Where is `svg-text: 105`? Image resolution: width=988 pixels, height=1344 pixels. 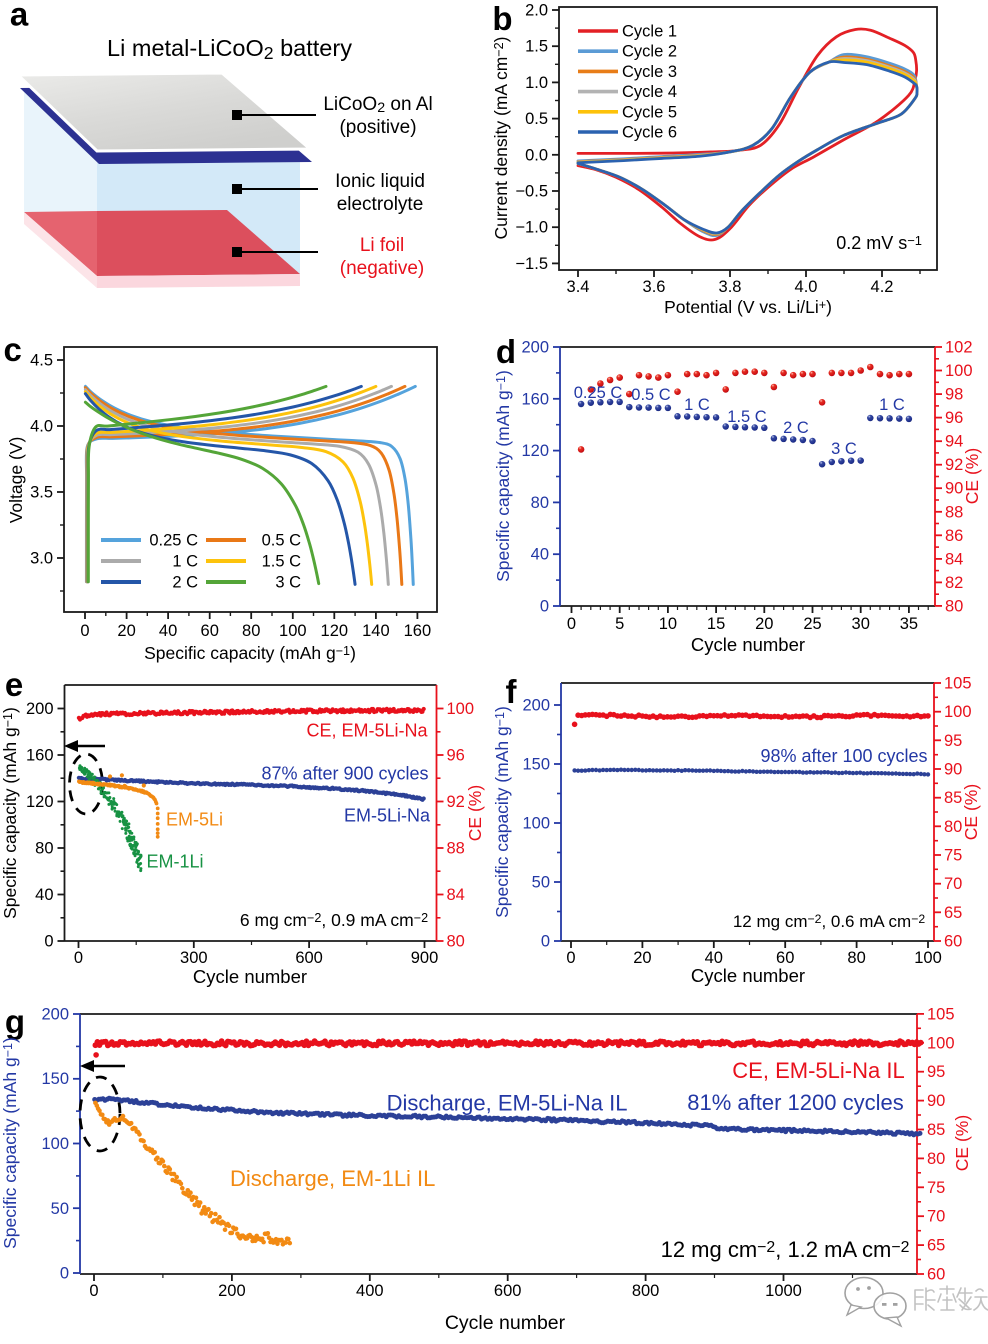 svg-text: 105 is located at coordinates (958, 684).